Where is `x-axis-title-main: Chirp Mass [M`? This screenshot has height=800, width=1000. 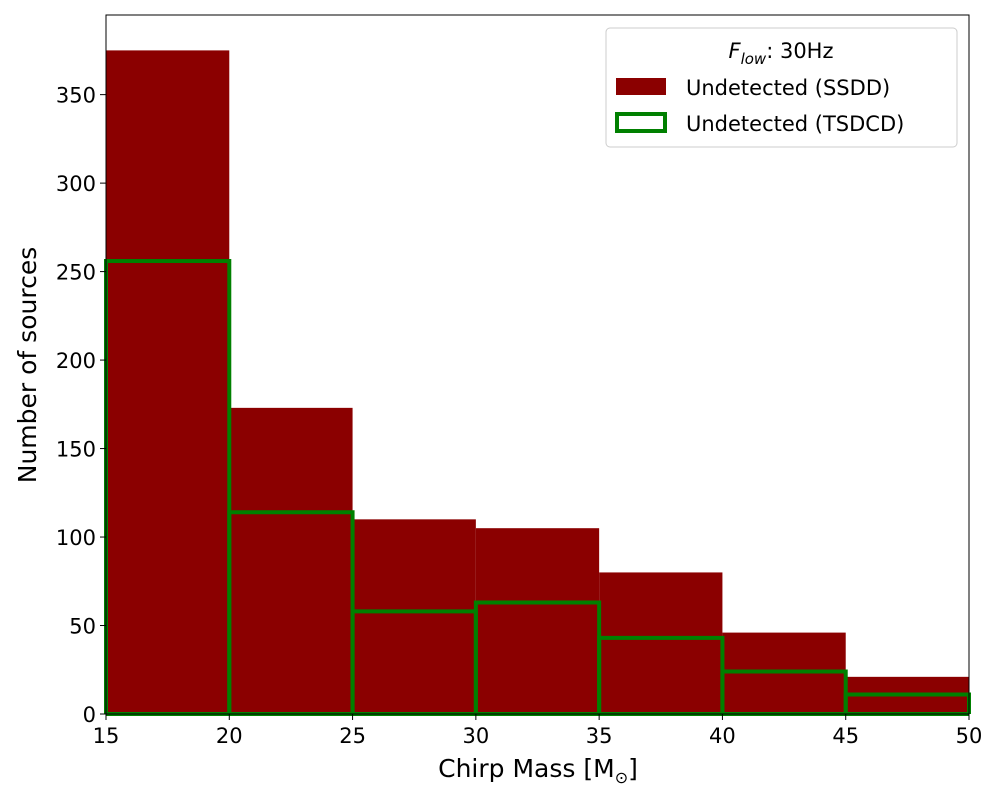 x-axis-title-main: Chirp Mass [M is located at coordinates (526, 768).